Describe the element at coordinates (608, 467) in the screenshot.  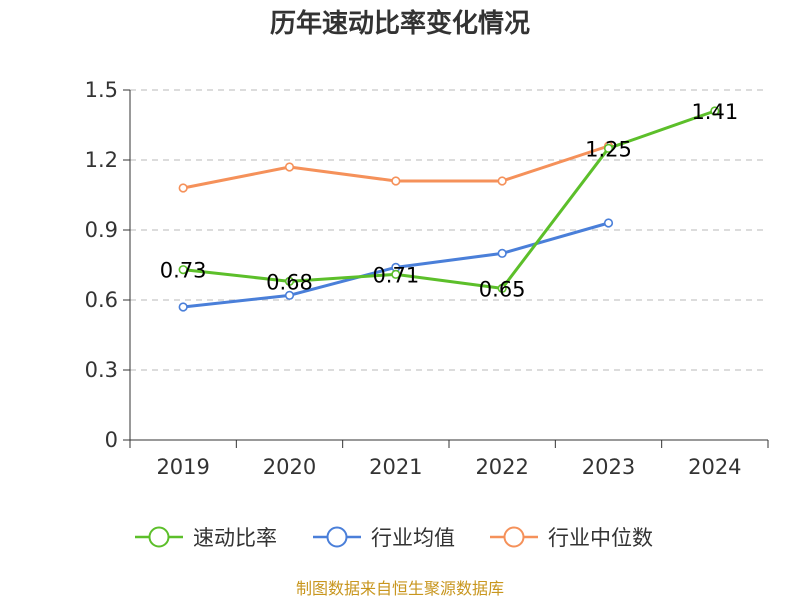
I see `x-tick-label: 2023` at that location.